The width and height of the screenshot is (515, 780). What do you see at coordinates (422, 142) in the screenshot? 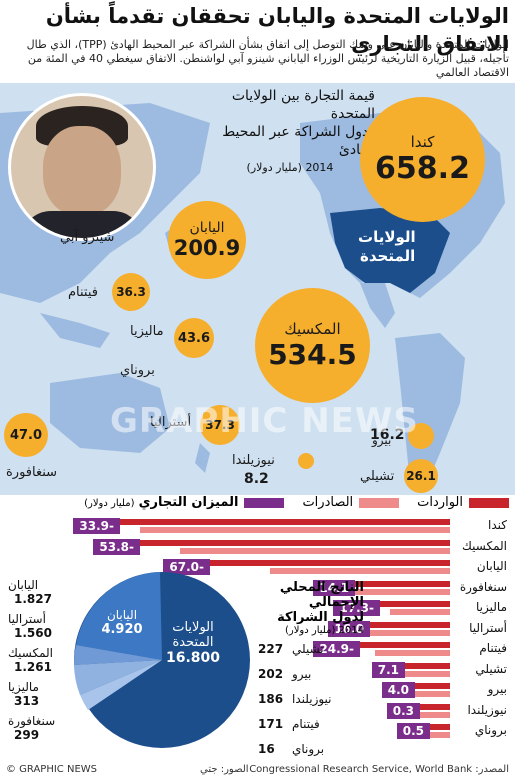
I see `canada-label: كندا` at bounding box center [422, 142].